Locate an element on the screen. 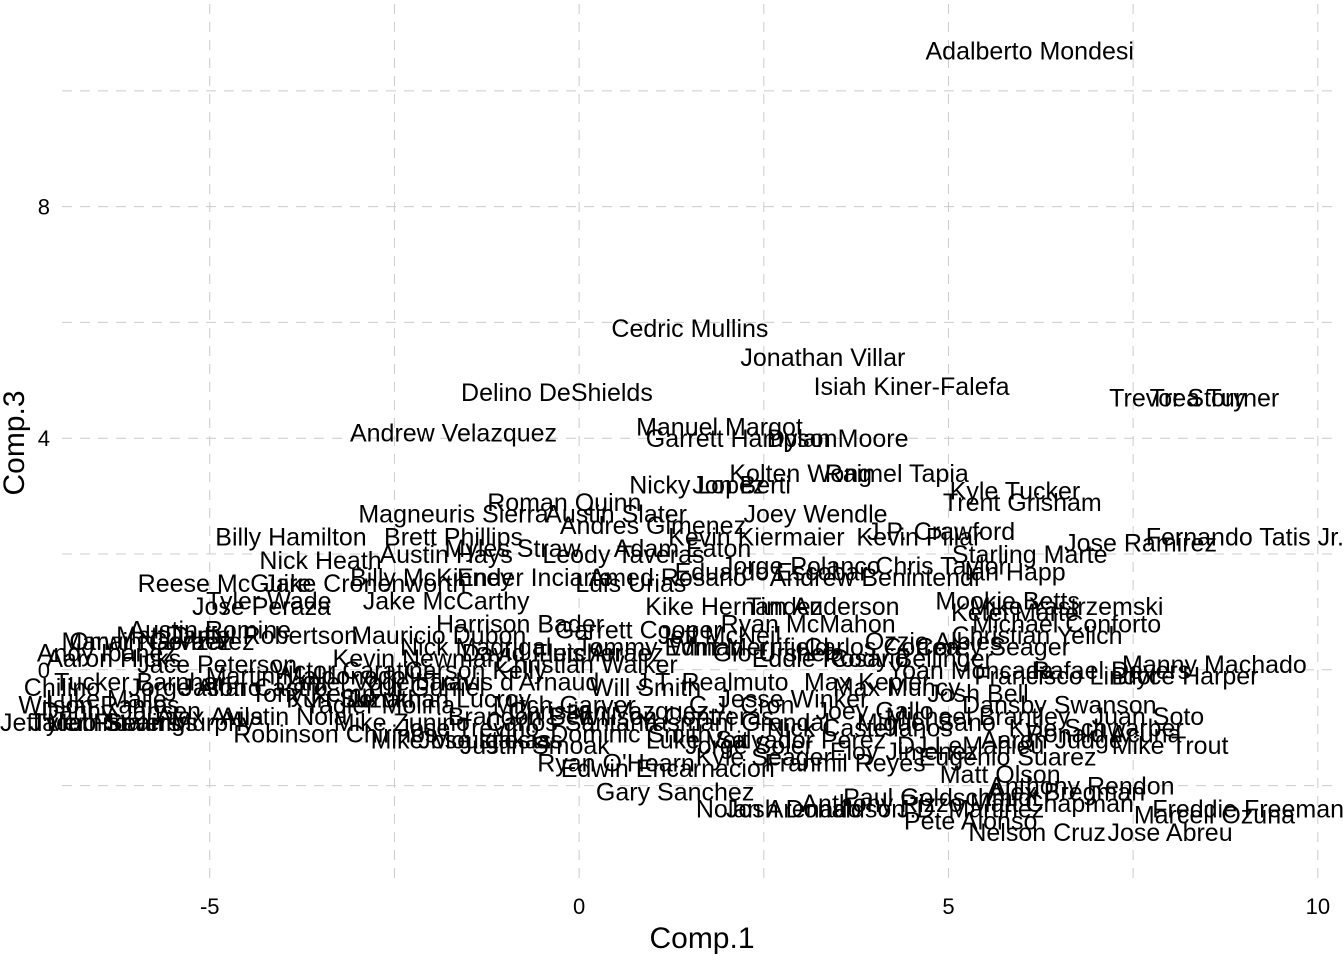 The height and width of the screenshot is (960, 1344). point-label: Carlos Santana is located at coordinates (572, 723).